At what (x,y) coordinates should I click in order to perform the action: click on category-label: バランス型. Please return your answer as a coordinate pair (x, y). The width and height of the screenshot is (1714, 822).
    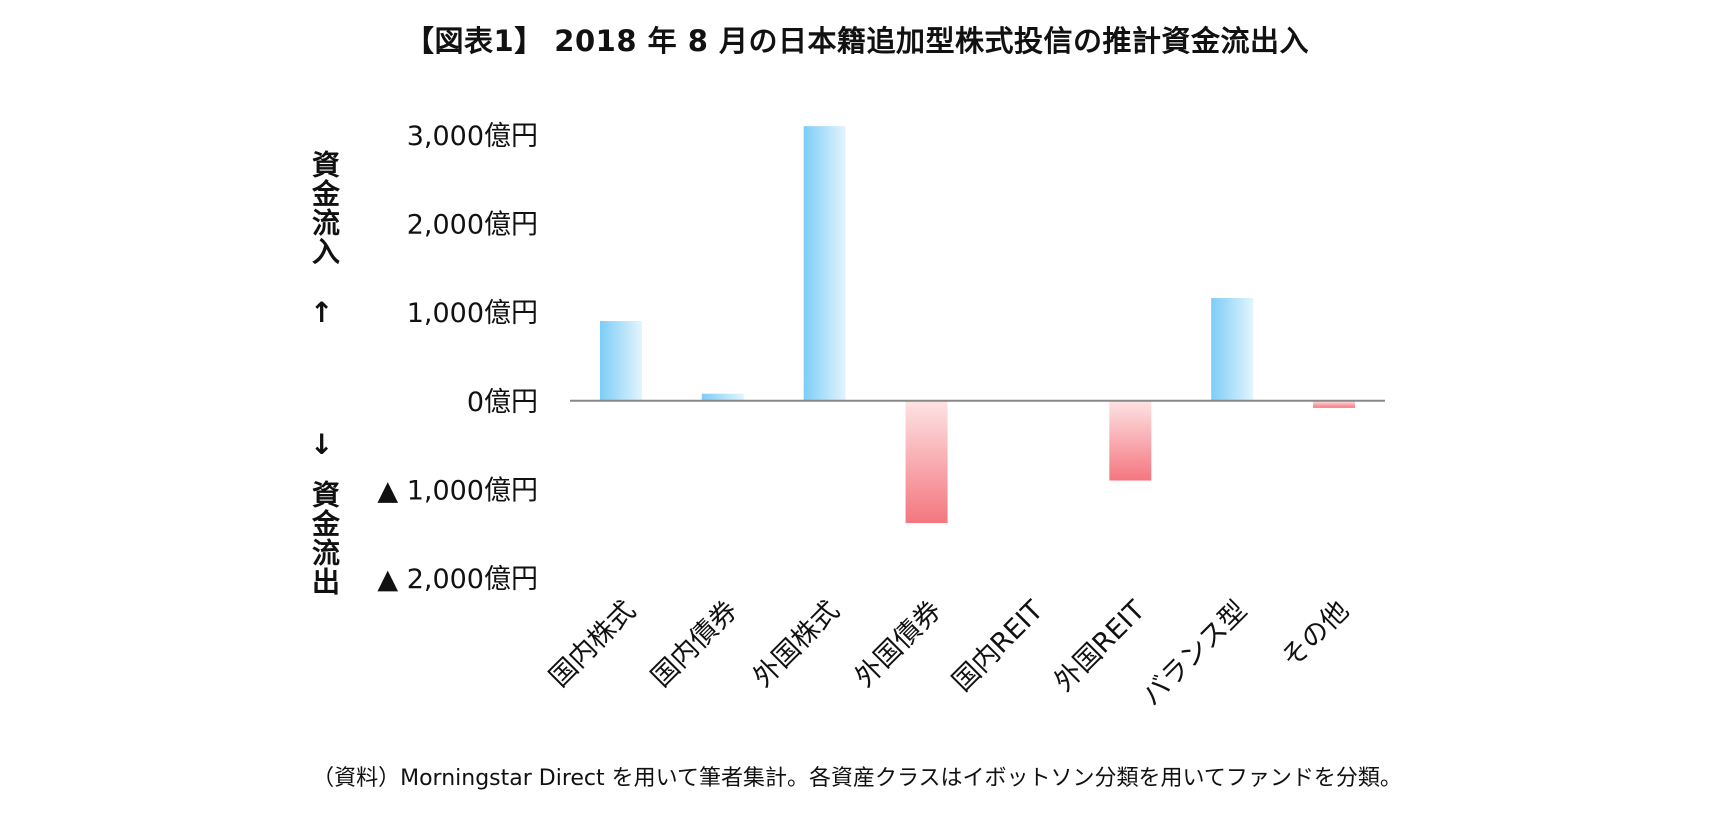
    Looking at the image, I should click on (1194, 653).